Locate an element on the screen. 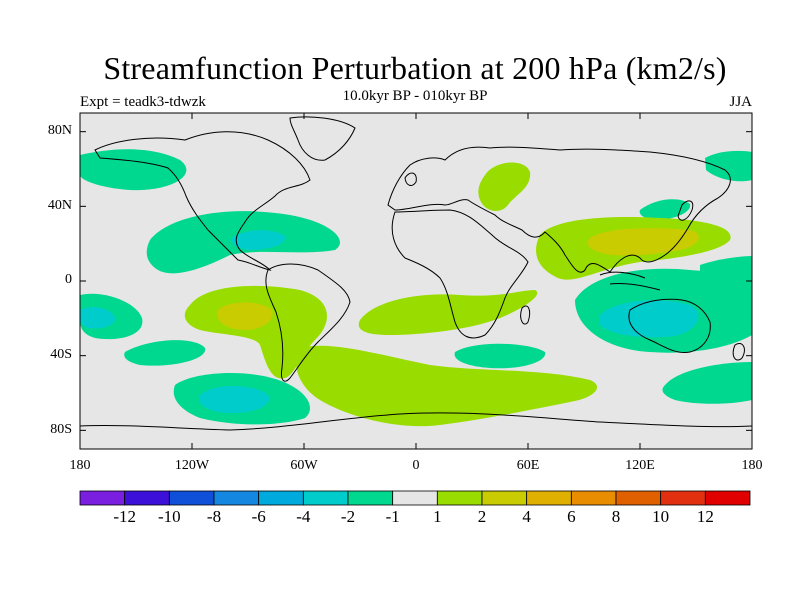  colorbar is located at coordinates (415, 498).